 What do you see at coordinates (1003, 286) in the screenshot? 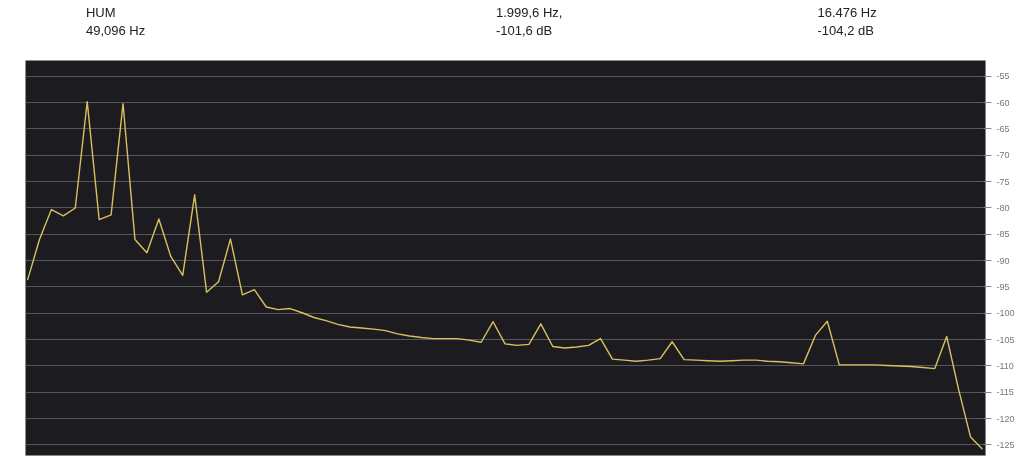
I see `y-tick-label: -95` at bounding box center [1003, 286].